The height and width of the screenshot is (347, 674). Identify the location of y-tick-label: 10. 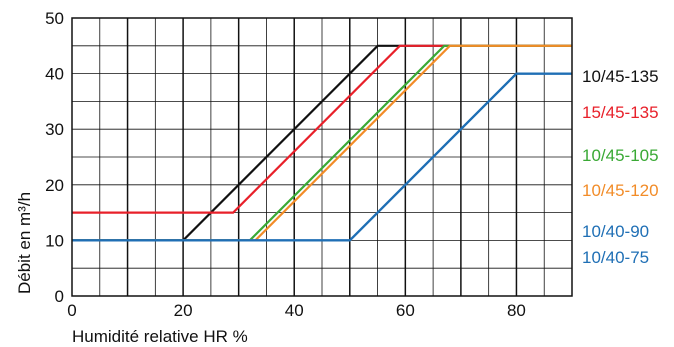
(54, 240).